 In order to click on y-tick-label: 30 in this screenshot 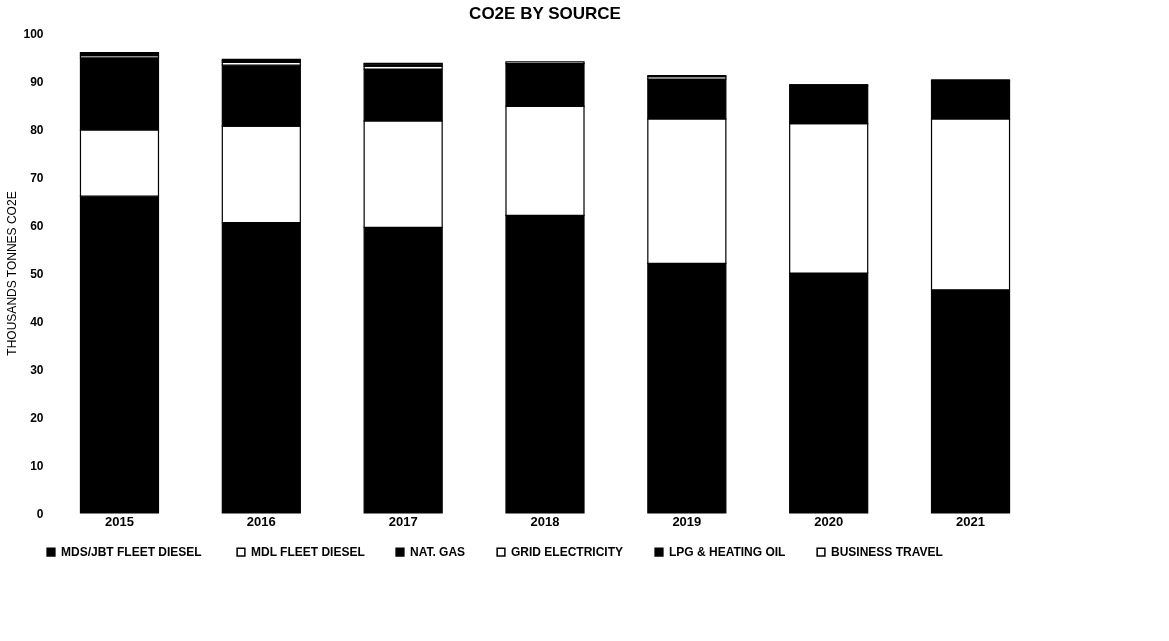, I will do `click(37, 369)`.